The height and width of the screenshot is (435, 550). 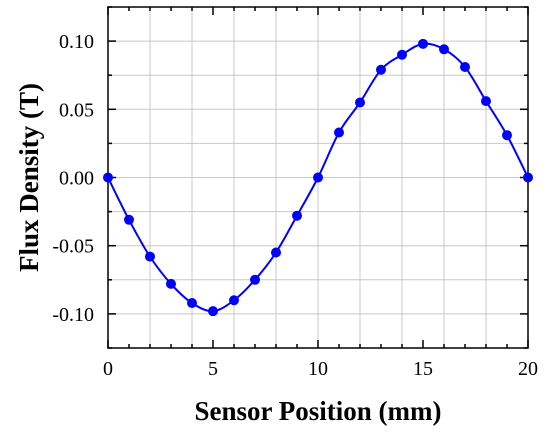 What do you see at coordinates (423, 369) in the screenshot?
I see `x-tick-label: 15` at bounding box center [423, 369].